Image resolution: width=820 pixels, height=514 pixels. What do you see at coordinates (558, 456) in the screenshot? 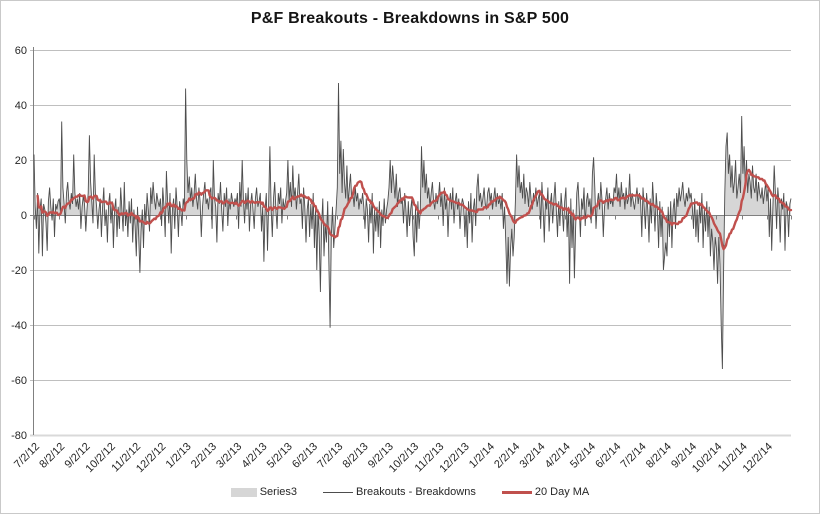
I see `svg-text: 4/2/14` at bounding box center [558, 456].